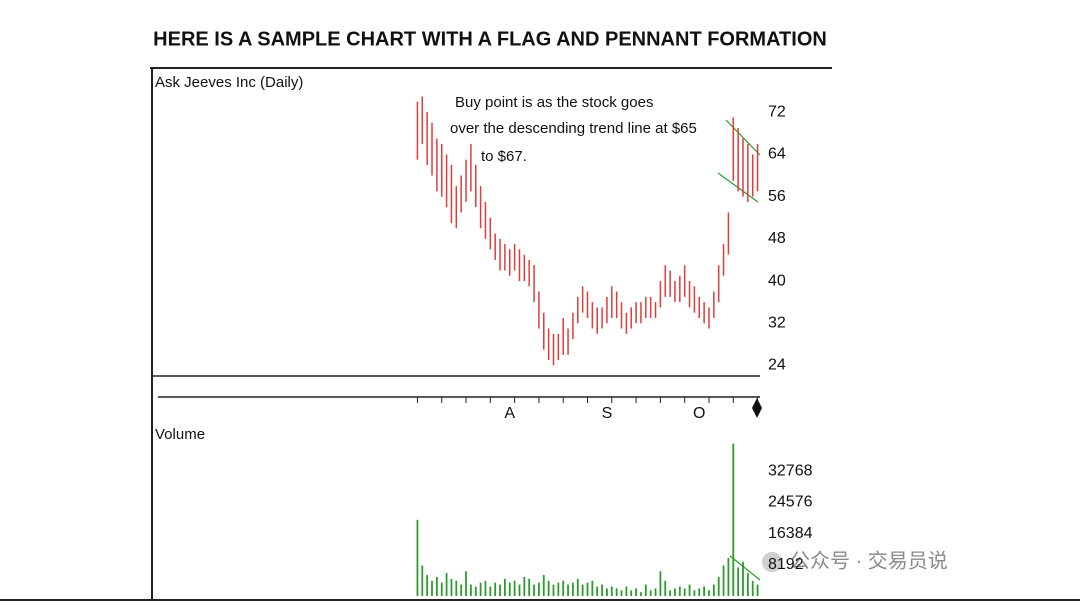 The width and height of the screenshot is (1080, 603). Describe the element at coordinates (777, 154) in the screenshot. I see `y-tick-label: 64` at that location.